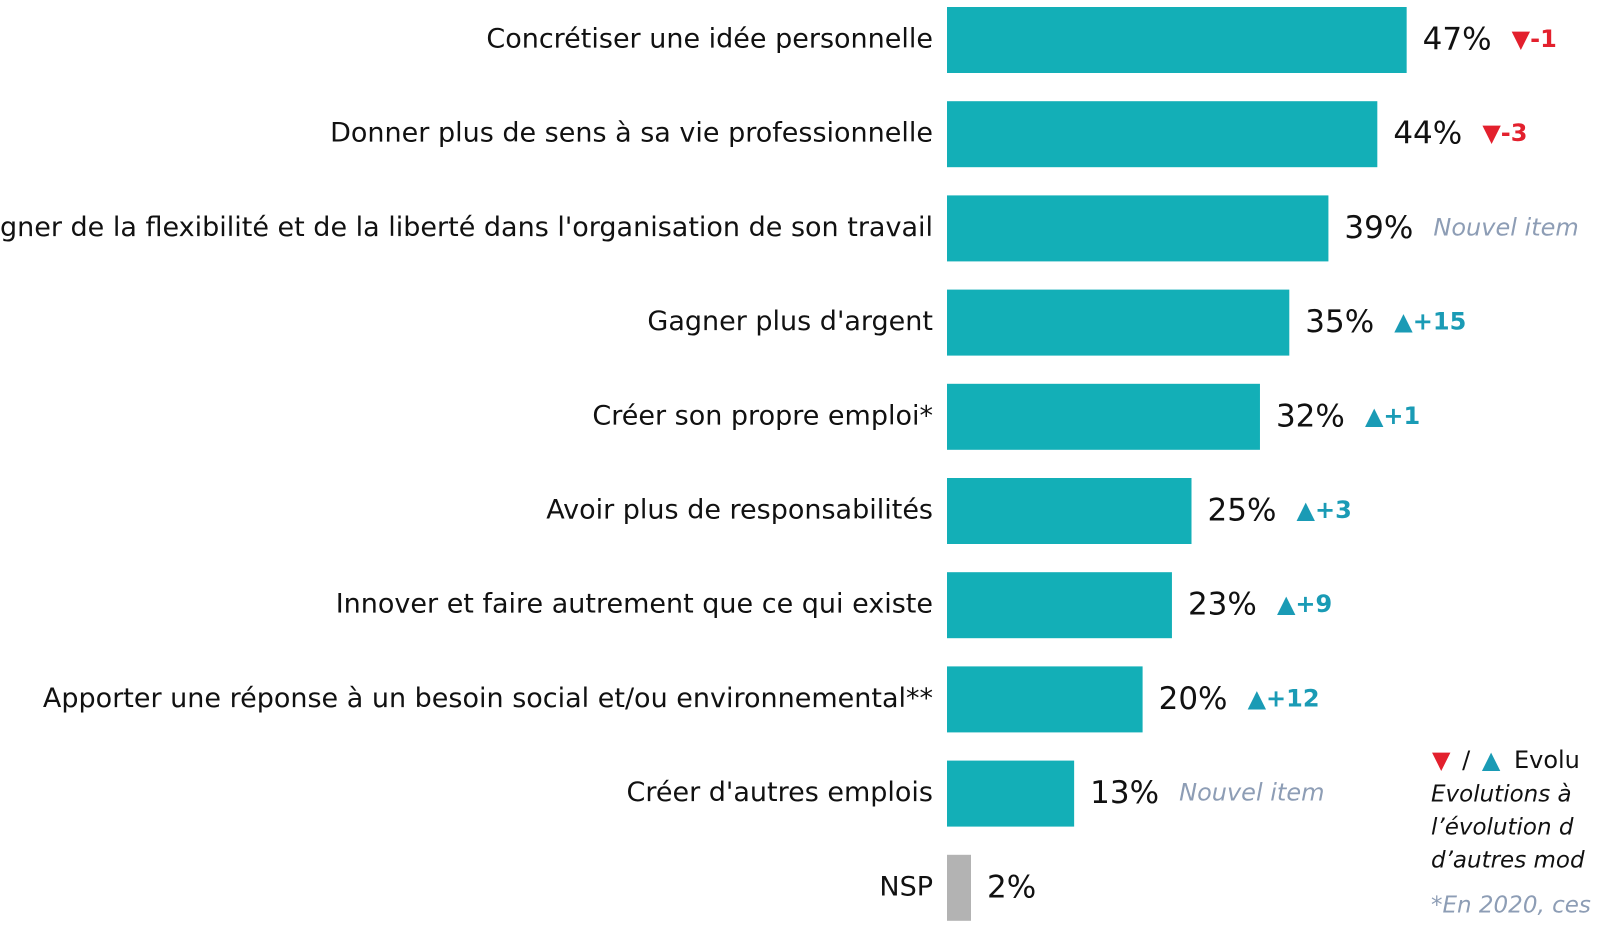  What do you see at coordinates (1501, 795) in the screenshot?
I see `note: Evolutions à` at bounding box center [1501, 795].